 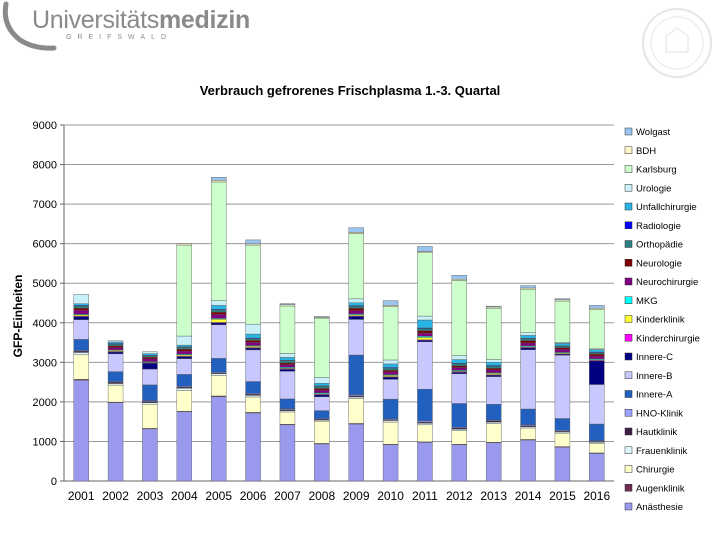 What do you see at coordinates (562, 496) in the screenshot?
I see `x-tick-label: 2015` at bounding box center [562, 496].